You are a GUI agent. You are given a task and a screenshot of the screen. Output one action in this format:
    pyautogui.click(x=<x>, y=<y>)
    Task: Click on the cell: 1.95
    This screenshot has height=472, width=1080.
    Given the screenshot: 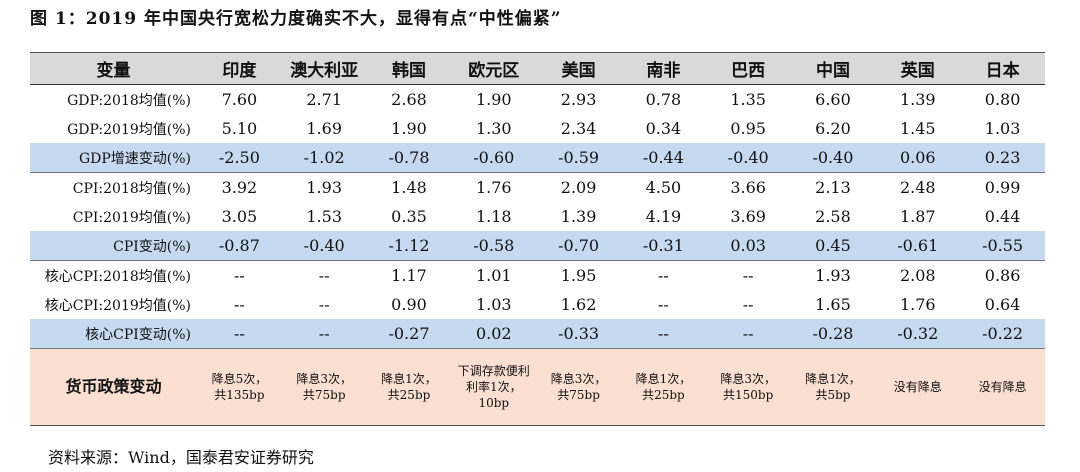 What is the action you would take?
    pyautogui.click(x=578, y=275)
    